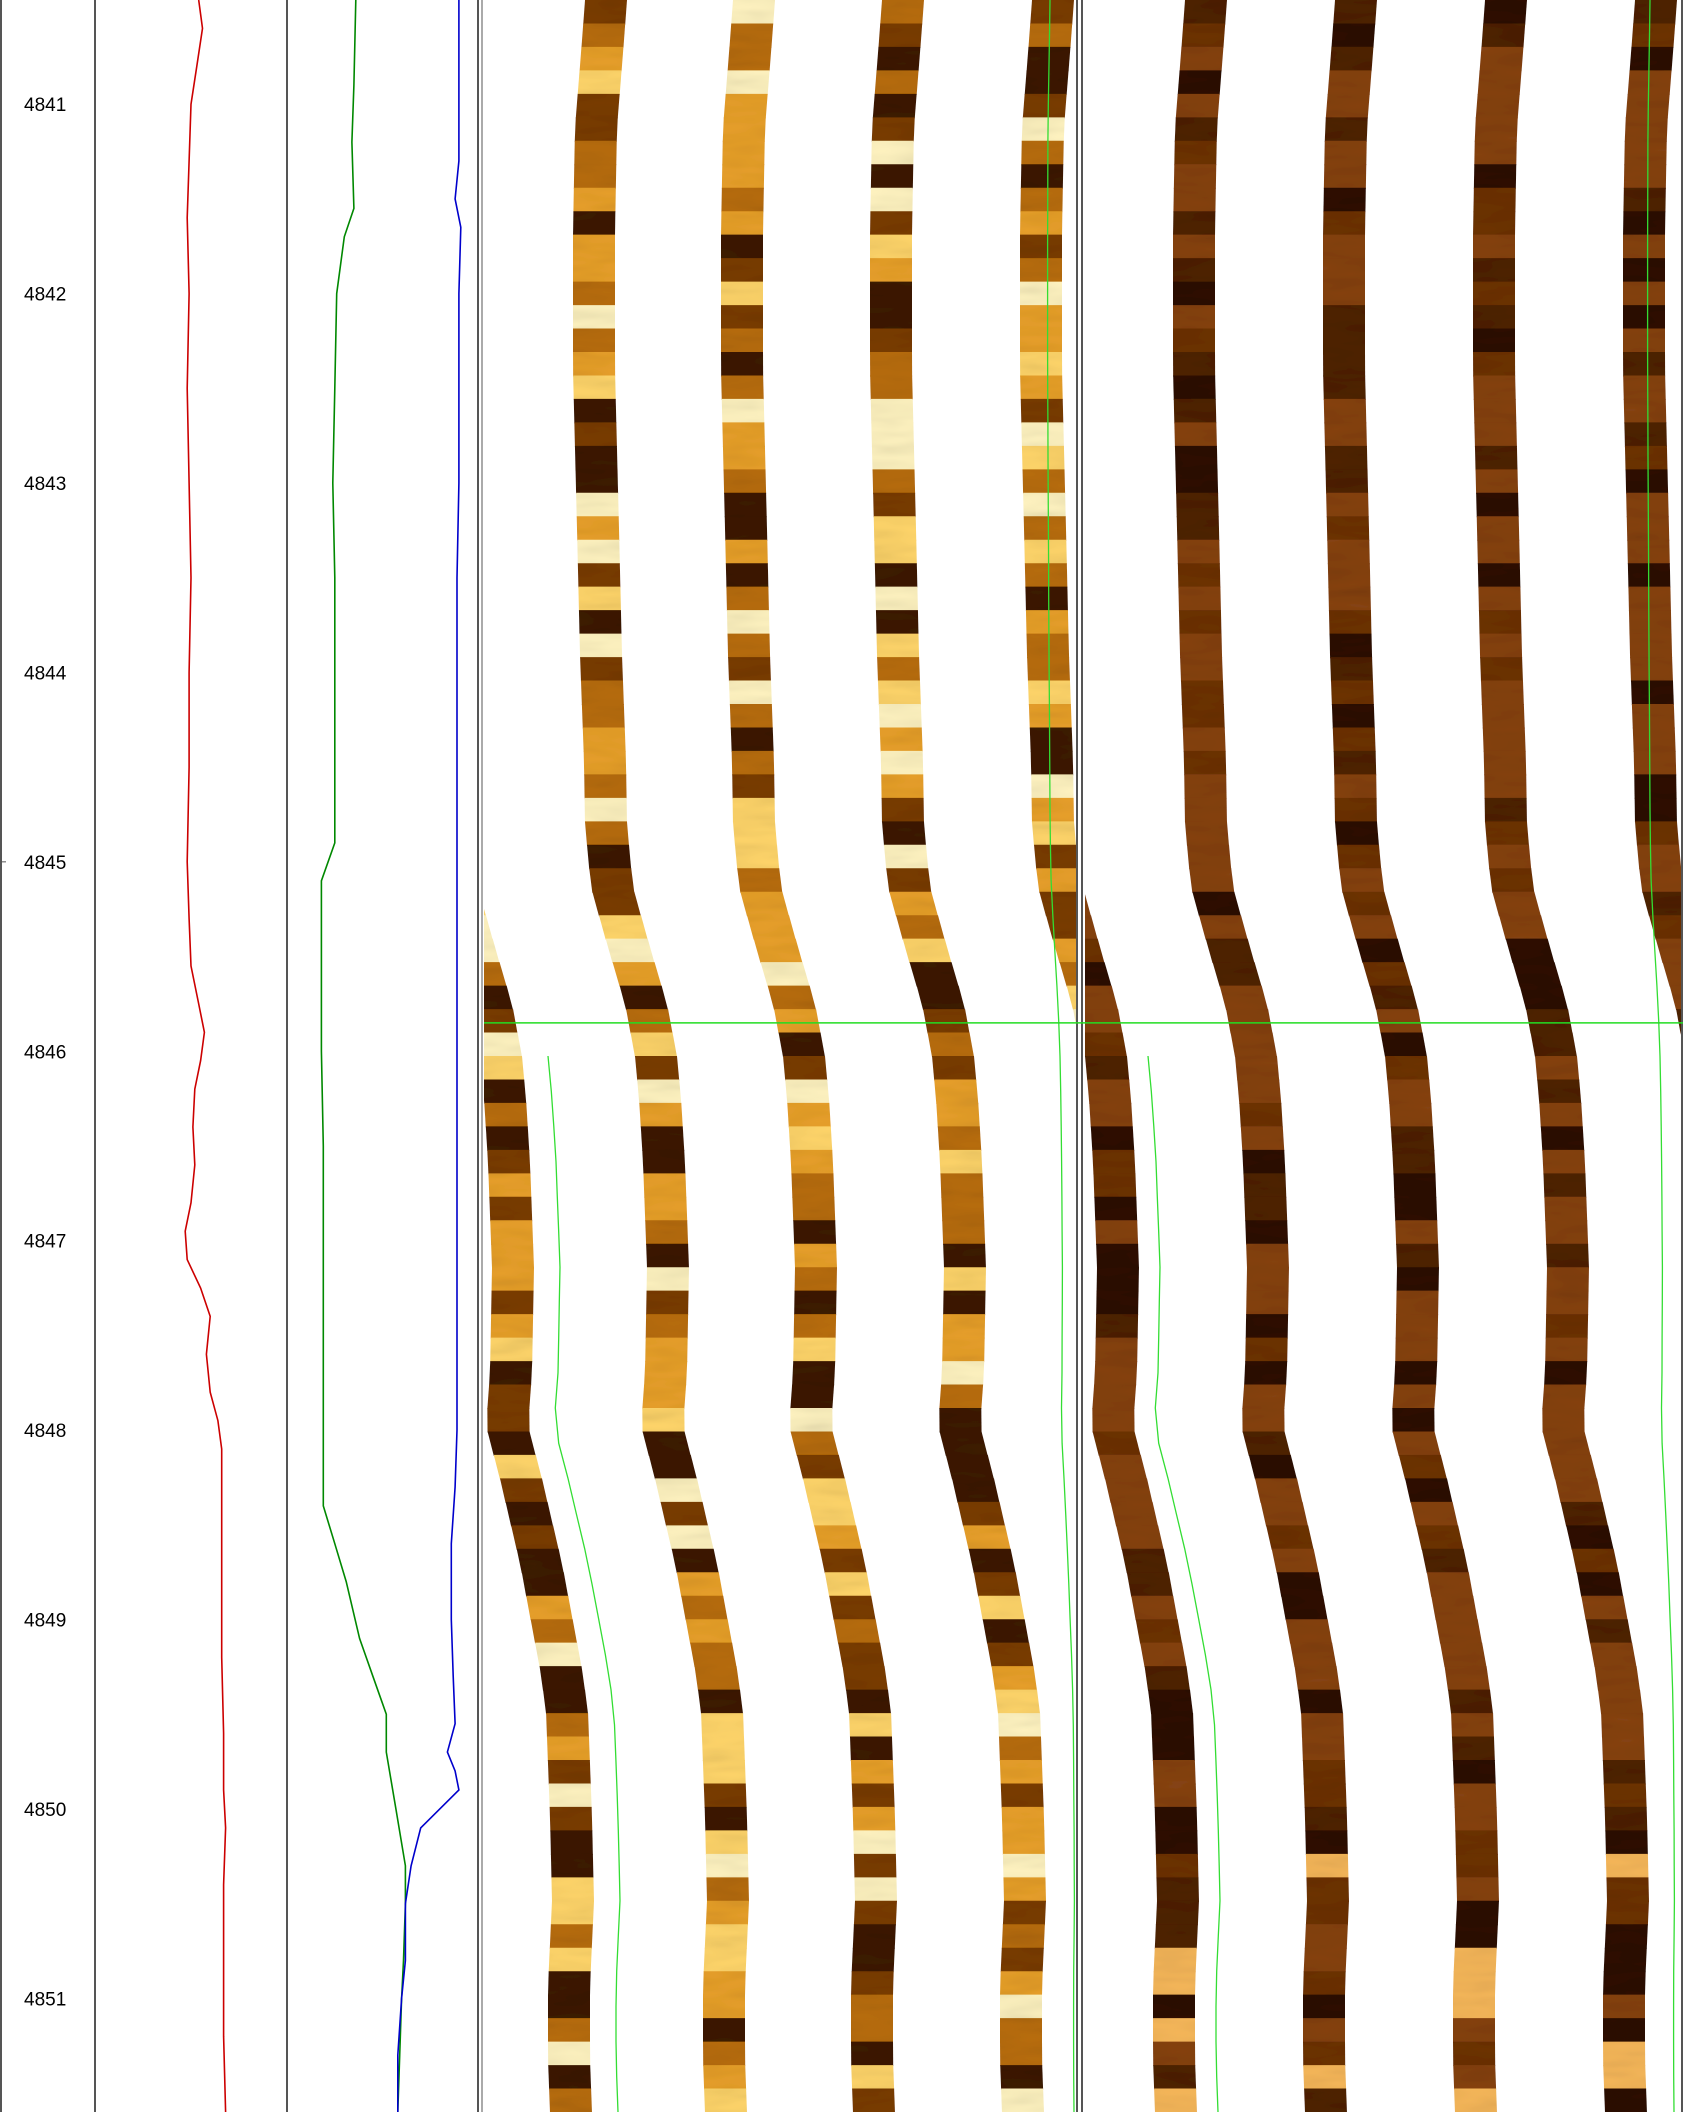  Describe the element at coordinates (45, 1052) in the screenshot. I see `depth-tick-label: 4846` at that location.